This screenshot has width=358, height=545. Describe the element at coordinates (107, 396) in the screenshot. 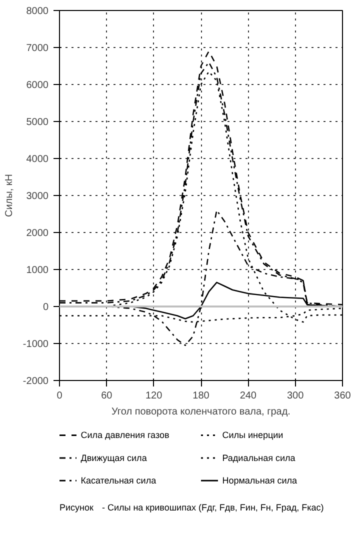

I see `x-tick-label: 60` at that location.